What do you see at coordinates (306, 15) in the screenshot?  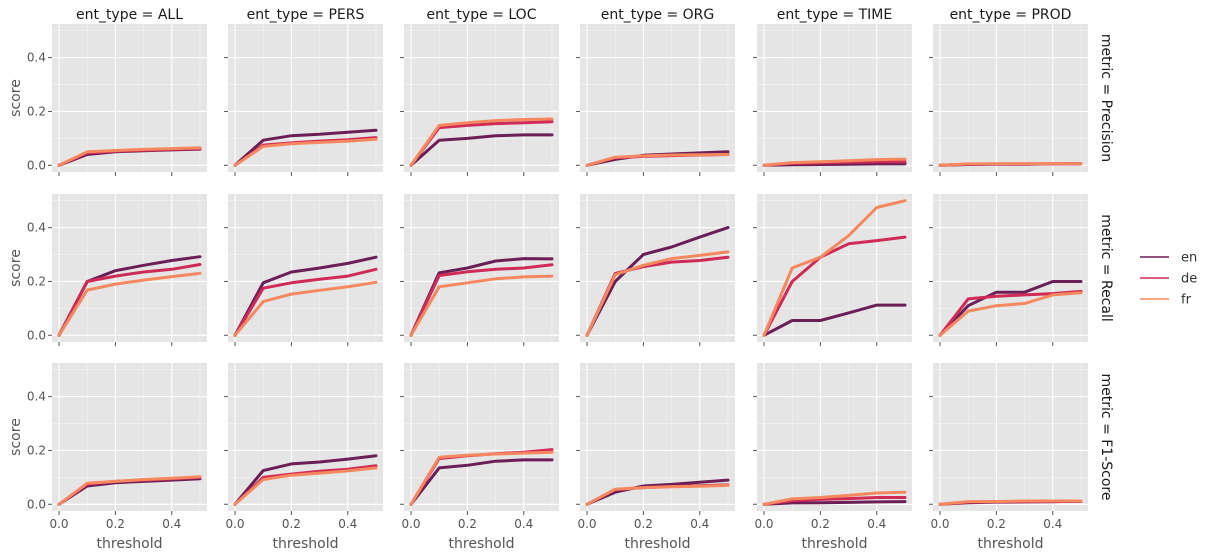 I see `column-facet-title: ent_type = PERS` at bounding box center [306, 15].